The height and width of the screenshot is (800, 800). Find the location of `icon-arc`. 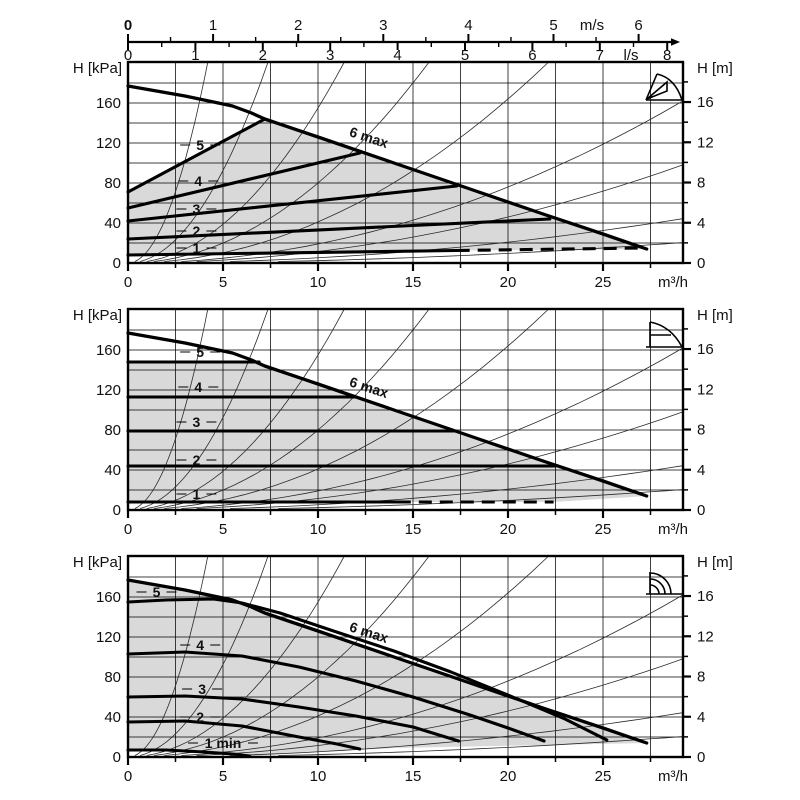

icon-arc is located at coordinates (666, 334).